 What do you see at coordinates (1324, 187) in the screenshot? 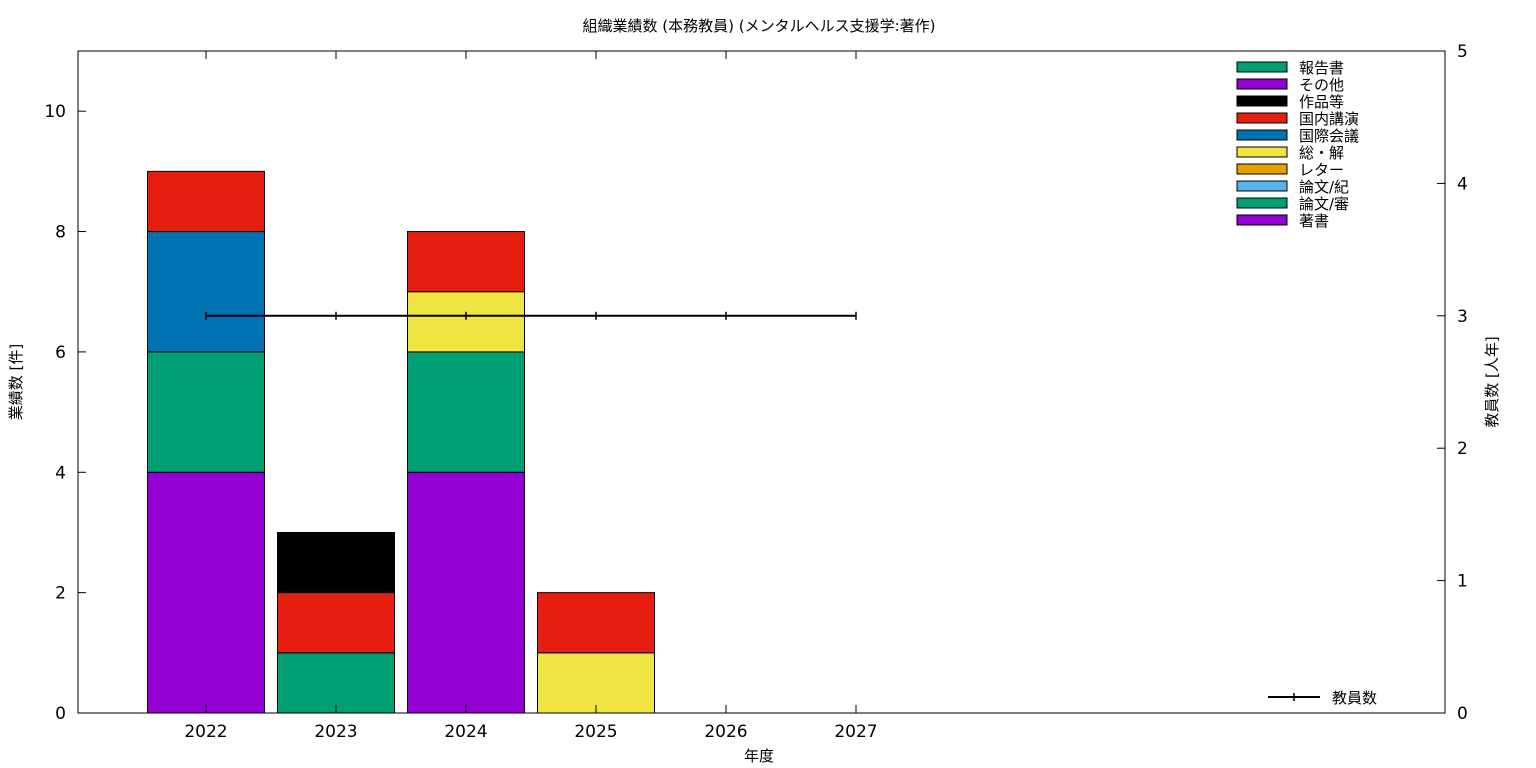
I see `legend-label: 論文/紀` at bounding box center [1324, 187].